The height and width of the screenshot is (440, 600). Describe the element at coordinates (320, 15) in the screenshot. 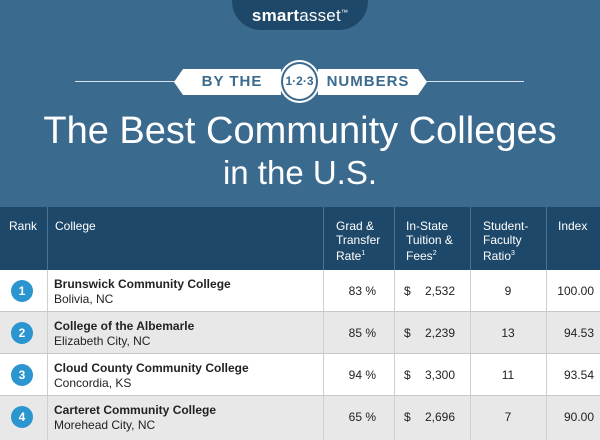

I see `brand-rest: asset` at that location.